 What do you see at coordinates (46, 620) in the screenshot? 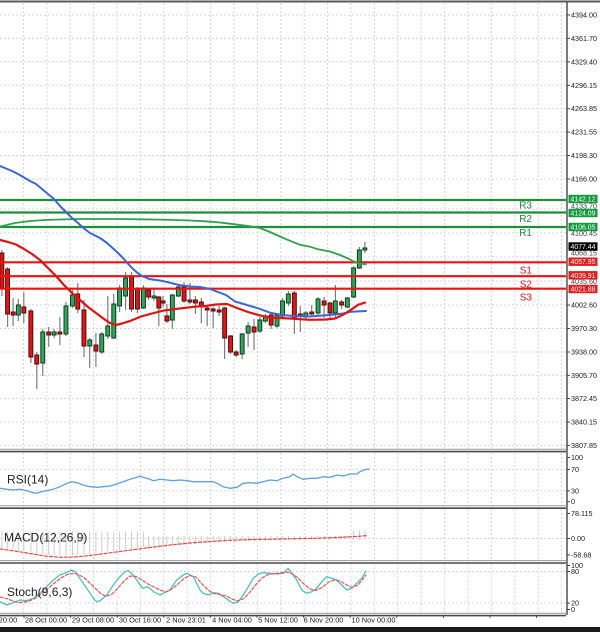
I see `svg-text: 28 Oct 00:00` at bounding box center [46, 620].